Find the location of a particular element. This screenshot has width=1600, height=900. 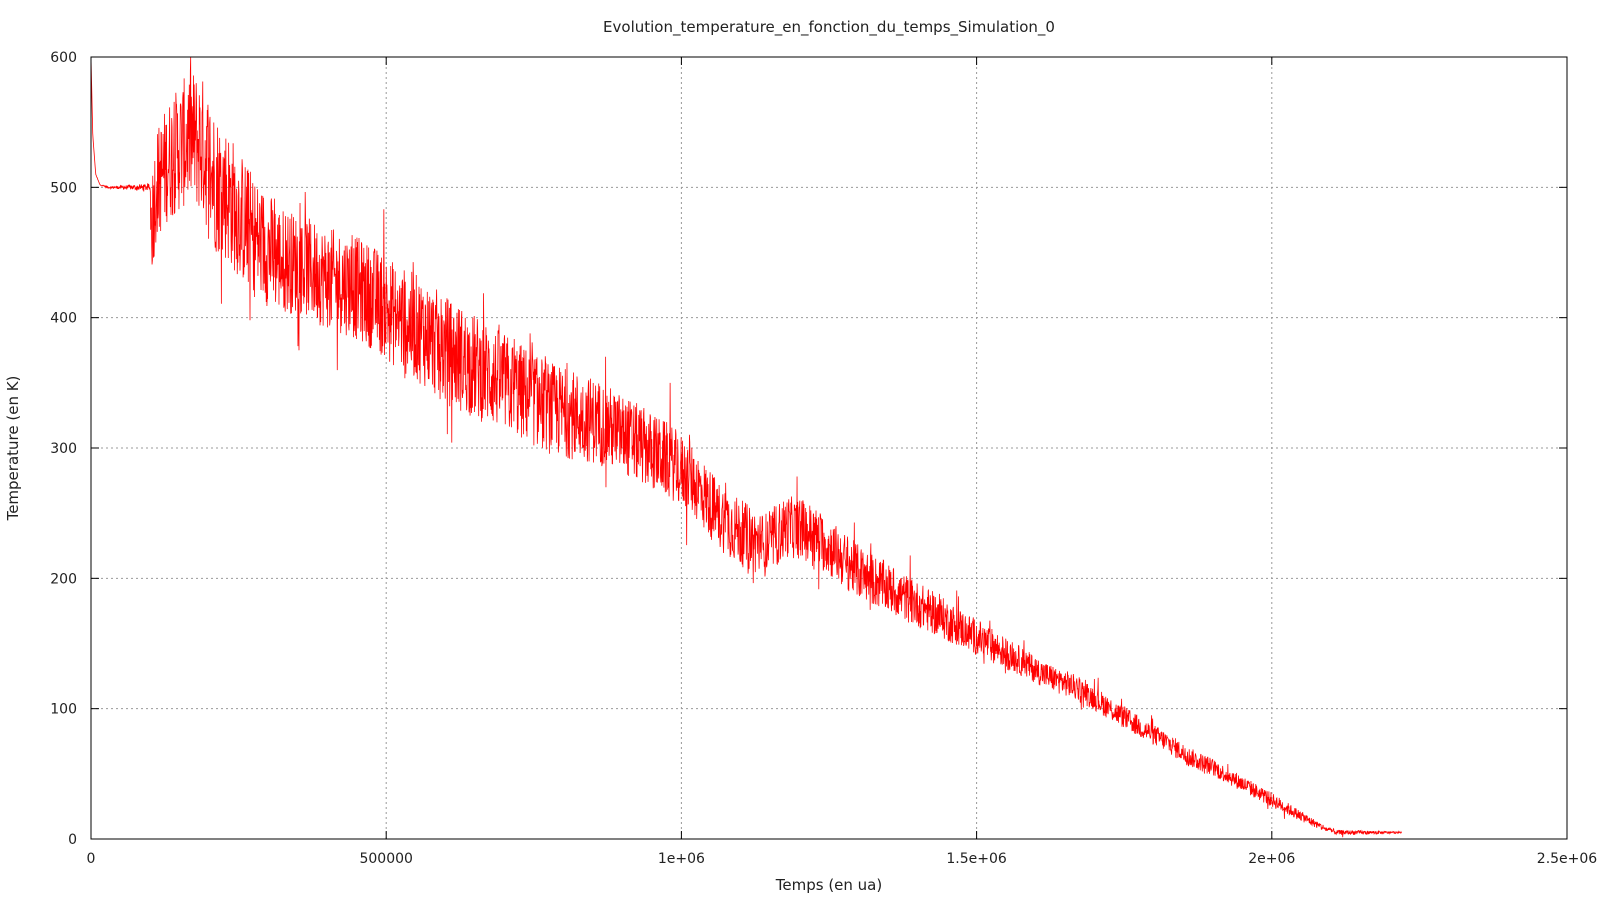

x-tick-label: 2e+06 is located at coordinates (1271, 859).